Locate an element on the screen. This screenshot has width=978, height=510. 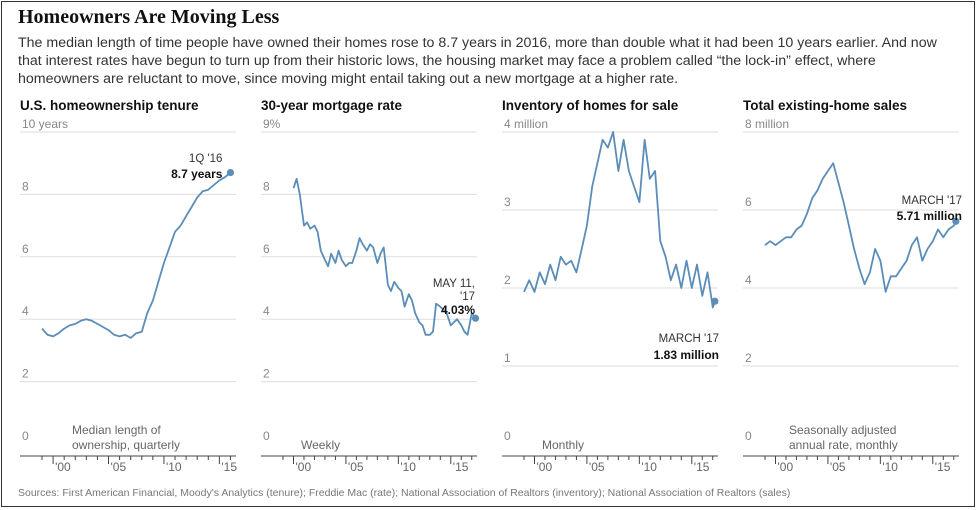
chart-title: Total existing-home sales is located at coordinates (825, 105).